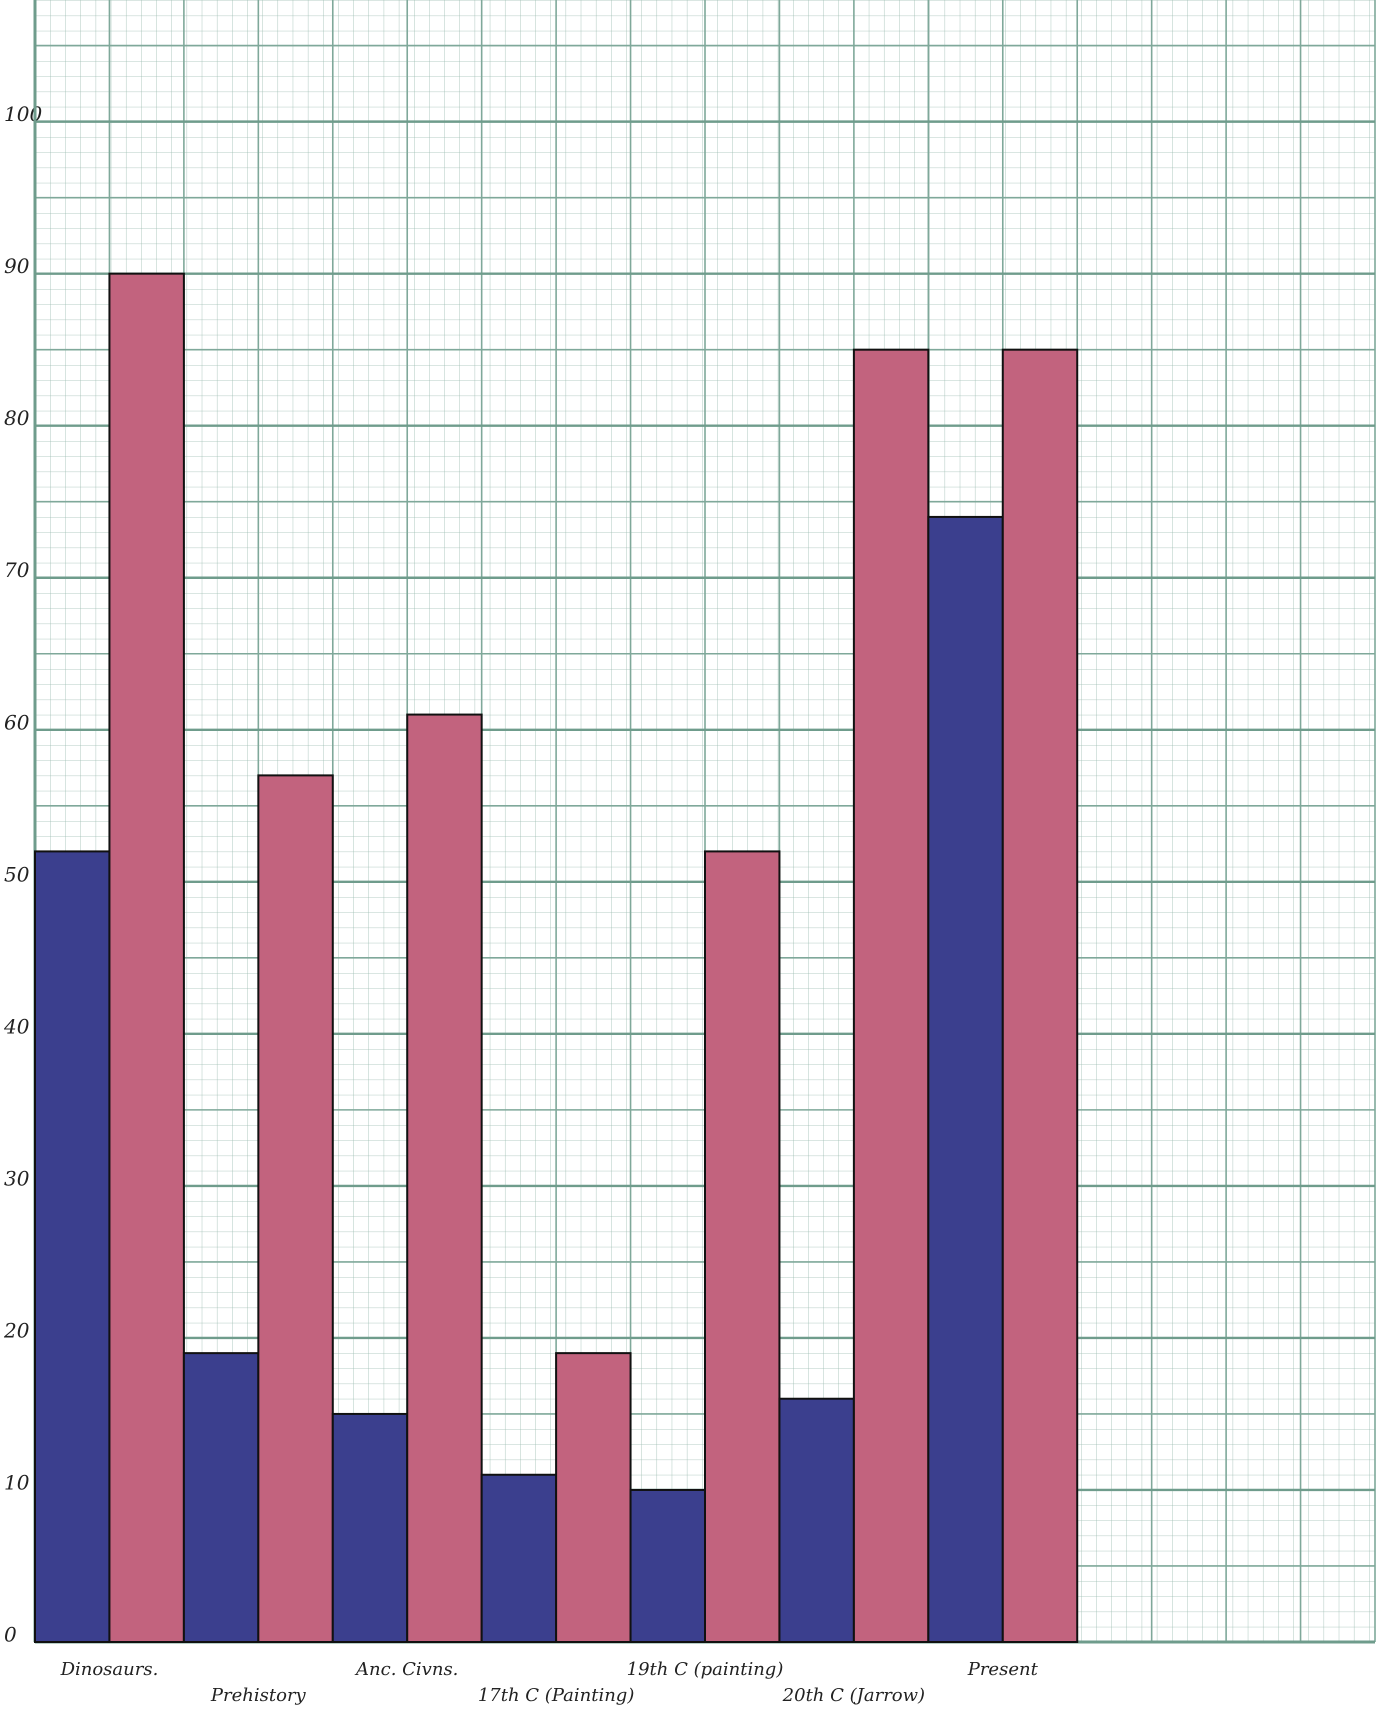  Describe the element at coordinates (258, 1695) in the screenshot. I see `x-tick-label: Prehistory` at that location.